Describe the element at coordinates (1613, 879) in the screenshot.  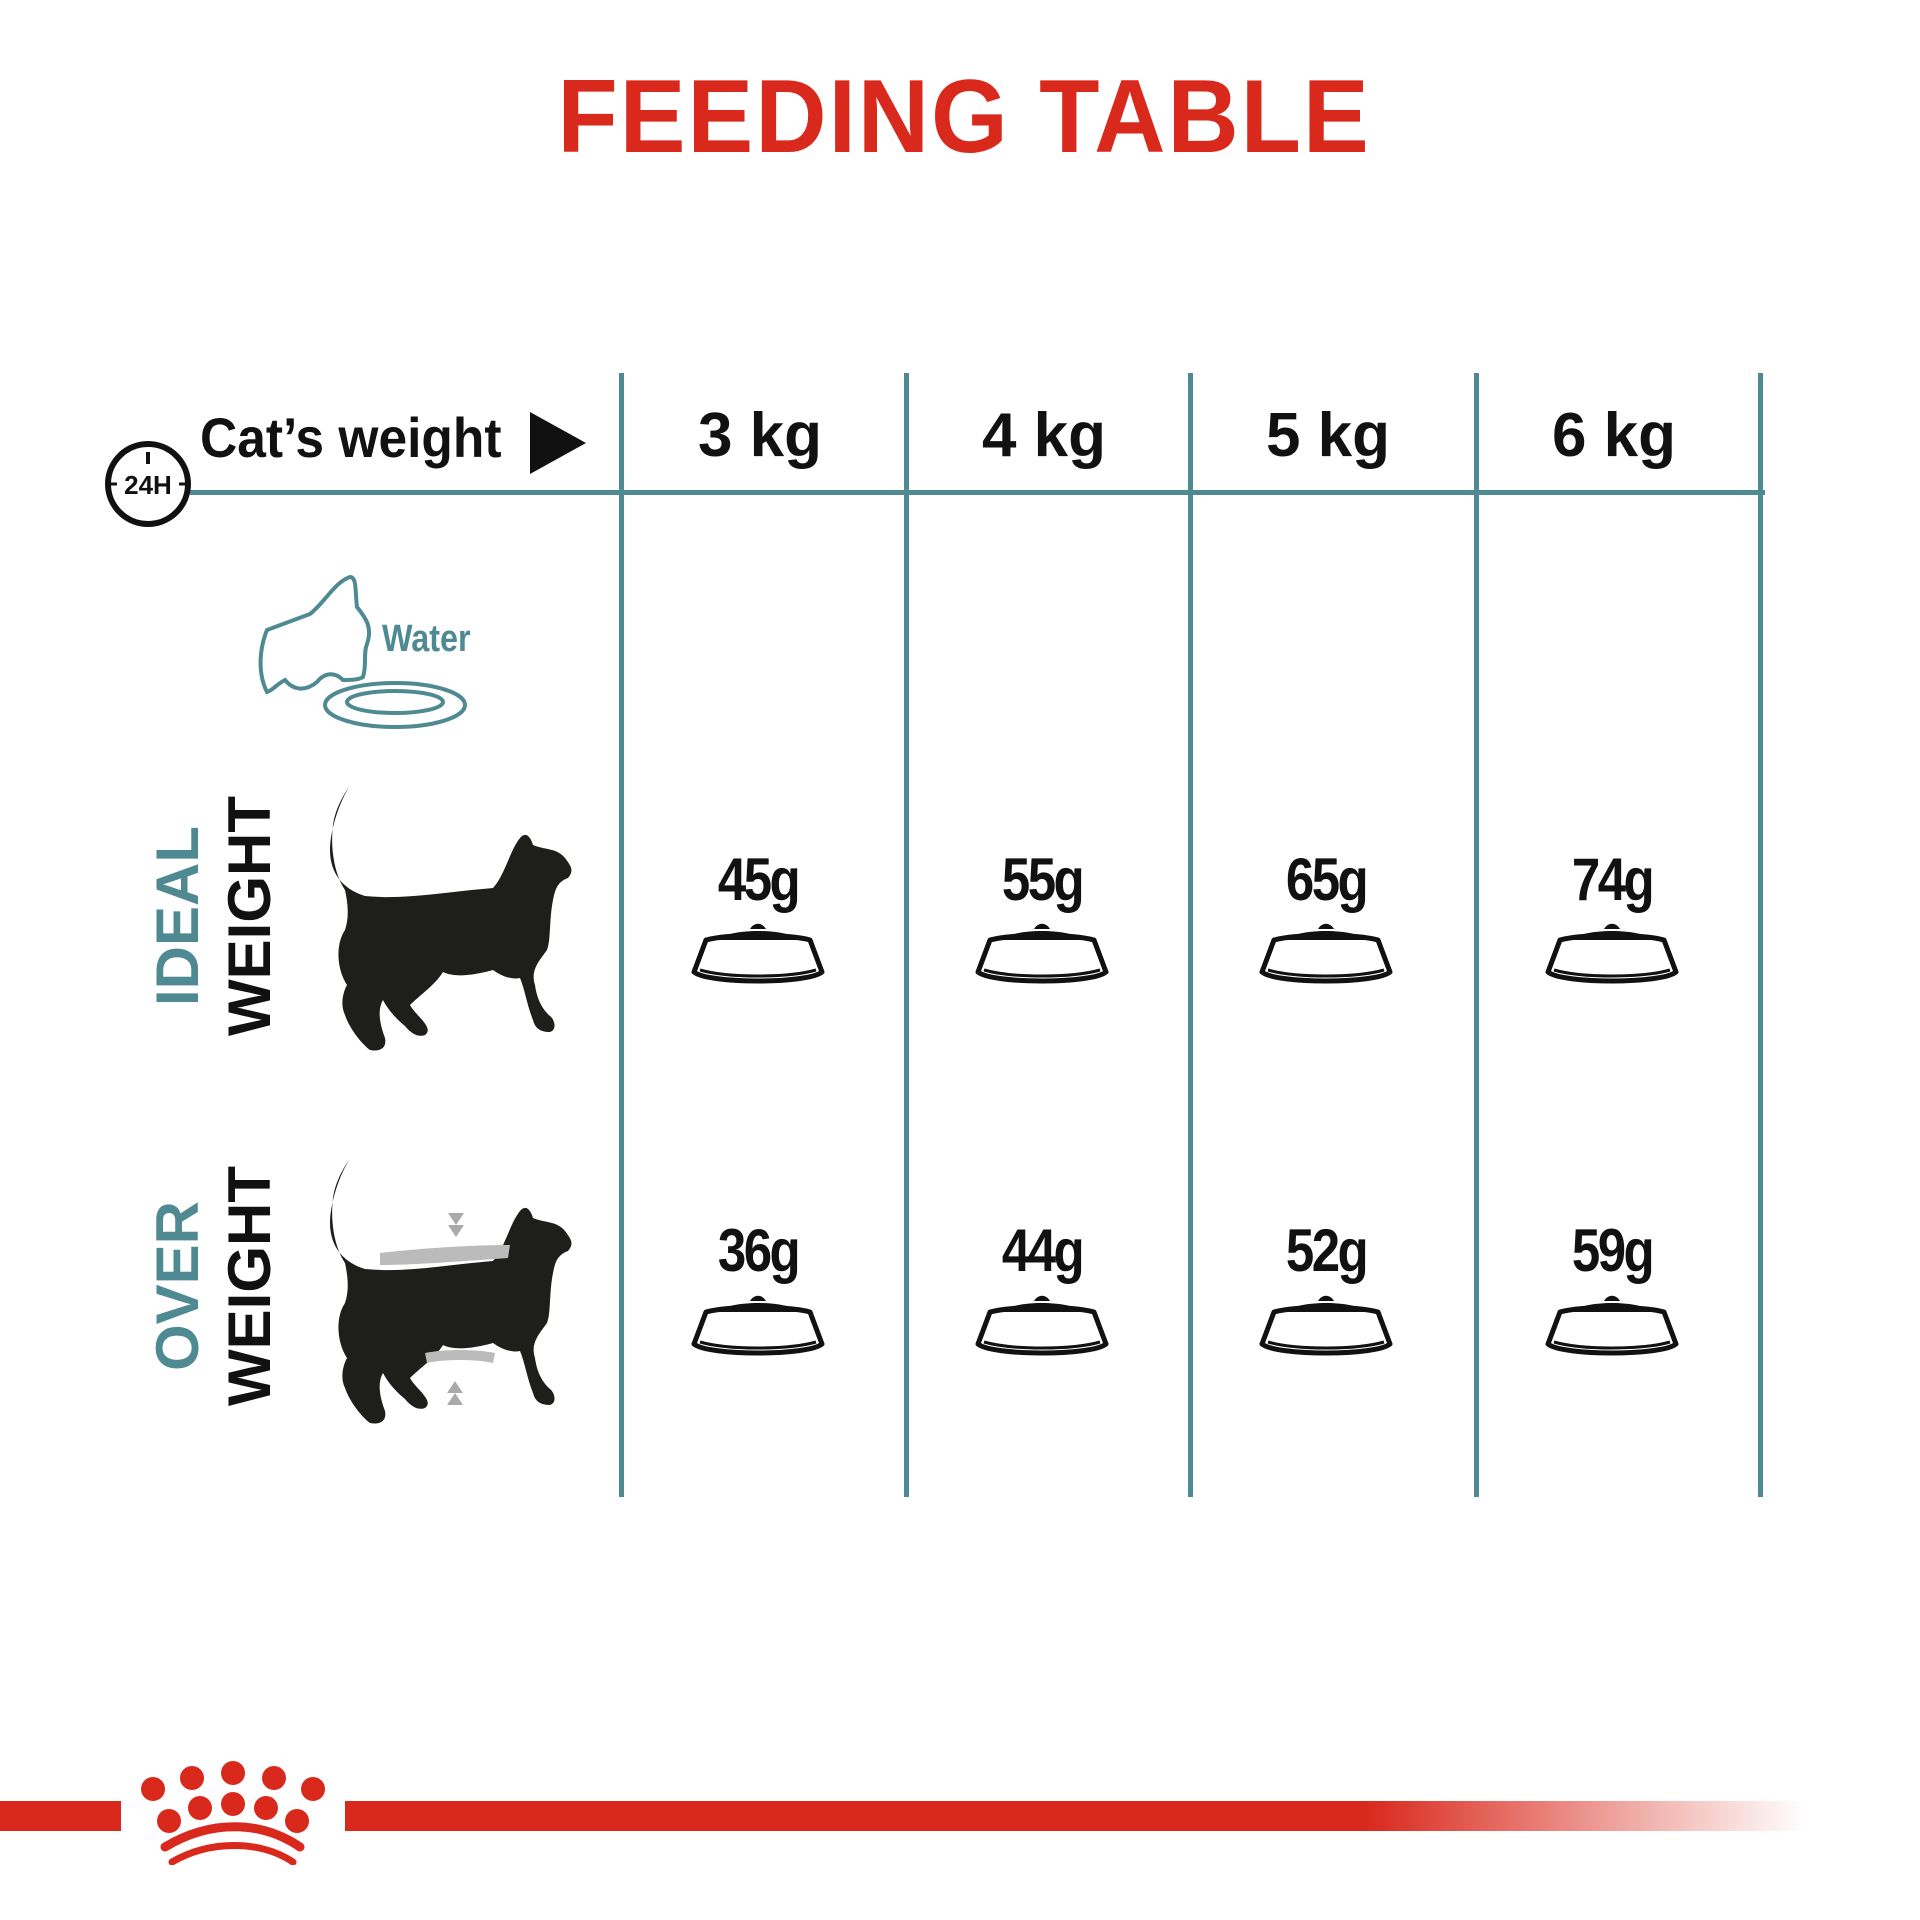
I see `ideal-6kg-value: 74g` at that location.